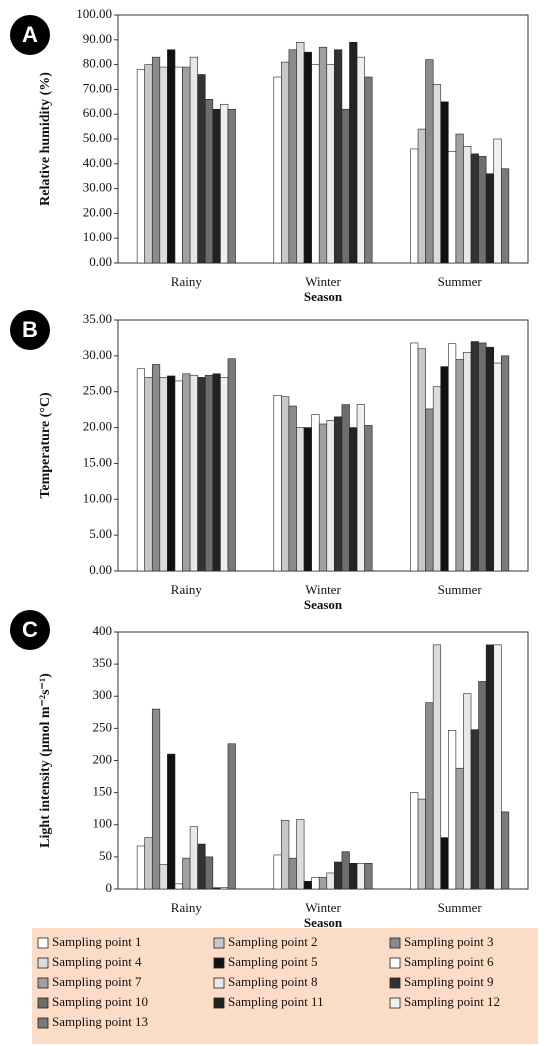 The width and height of the screenshot is (549, 1046). What do you see at coordinates (97, 981) in the screenshot?
I see `legend-label: Sampling point 7` at bounding box center [97, 981].